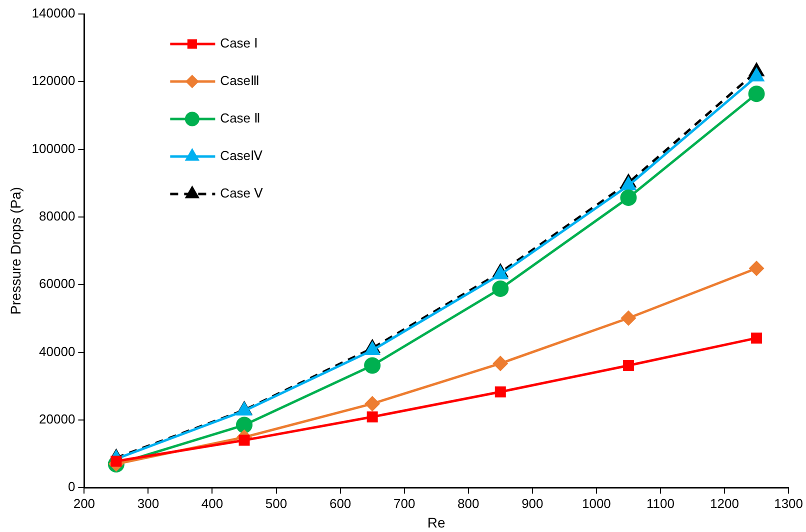  What do you see at coordinates (241, 156) in the screenshot?
I see `legend-label: CaseⅣ` at bounding box center [241, 156].